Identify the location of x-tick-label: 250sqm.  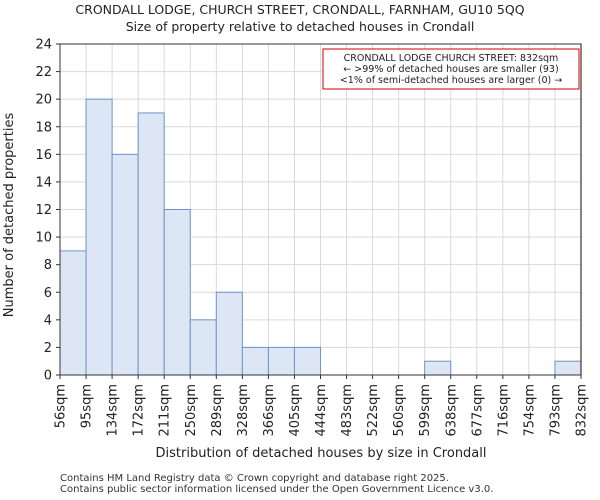
(191, 410).